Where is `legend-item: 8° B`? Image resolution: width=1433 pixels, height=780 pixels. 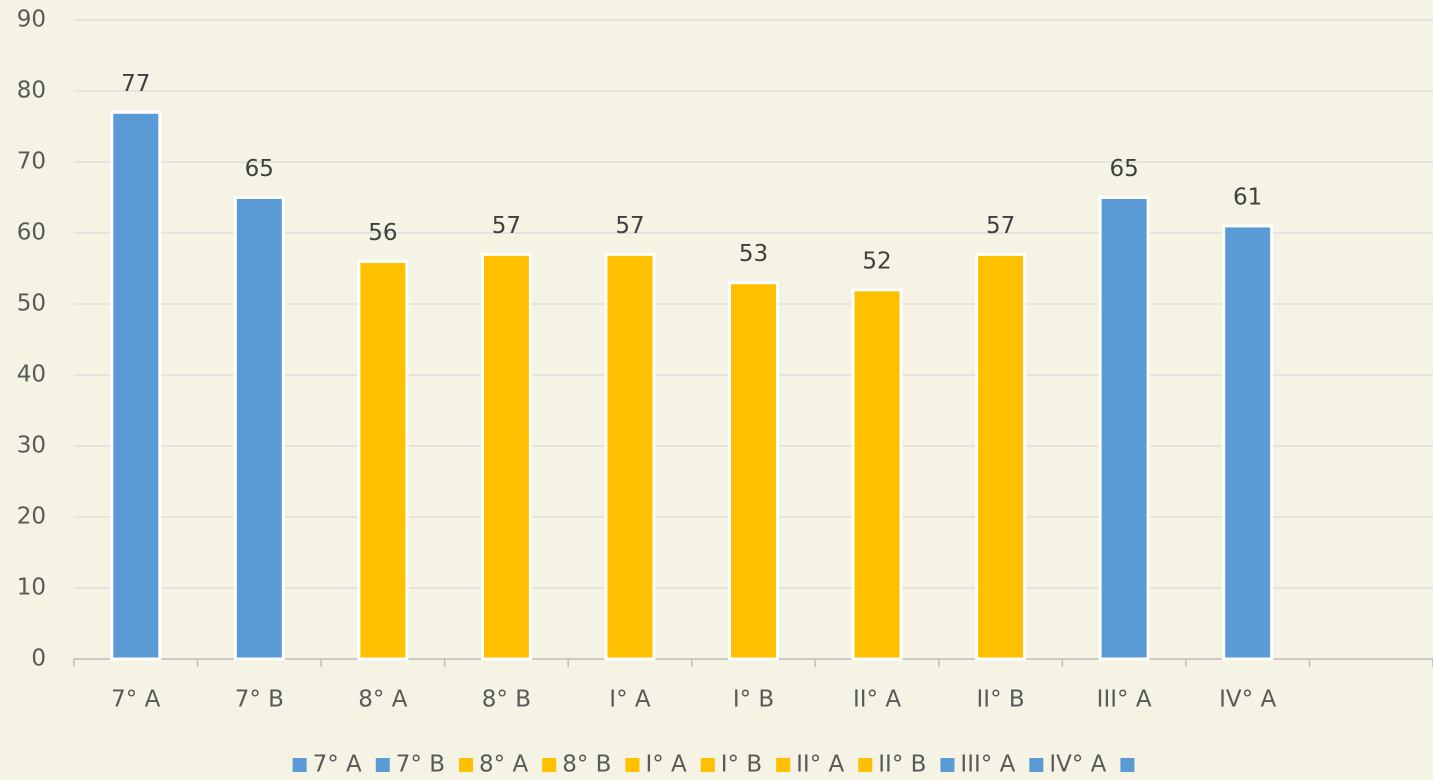
legend-item: 8° B is located at coordinates (576, 765).